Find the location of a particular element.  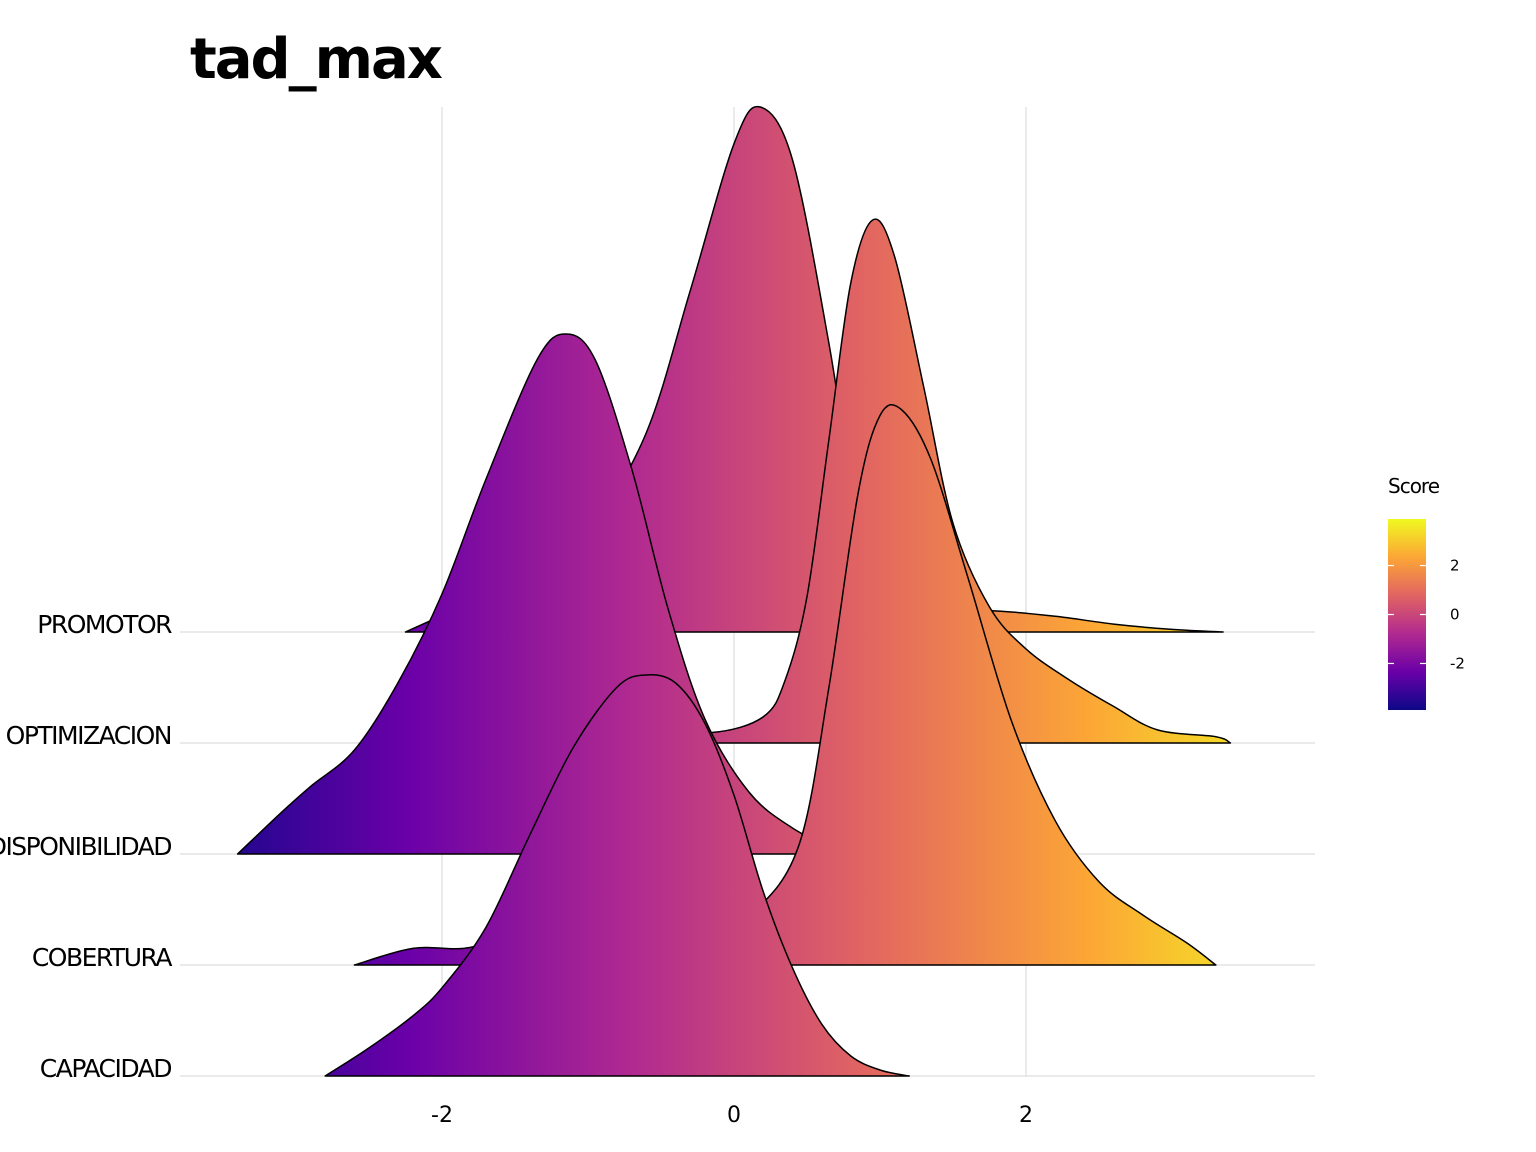

x-tick-label: -2 is located at coordinates (442, 1115).